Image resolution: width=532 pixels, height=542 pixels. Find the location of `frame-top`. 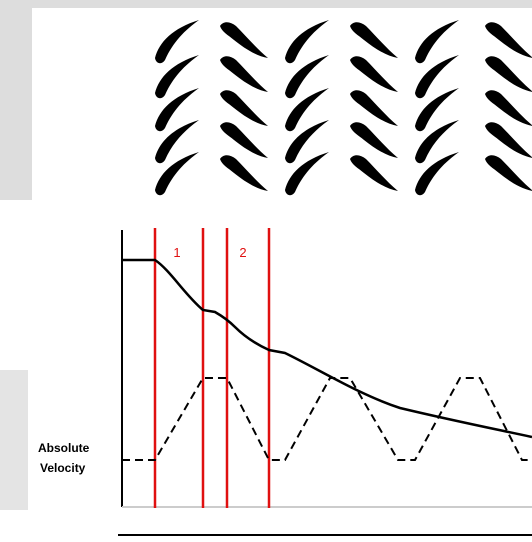

frame-top is located at coordinates (266, 4).